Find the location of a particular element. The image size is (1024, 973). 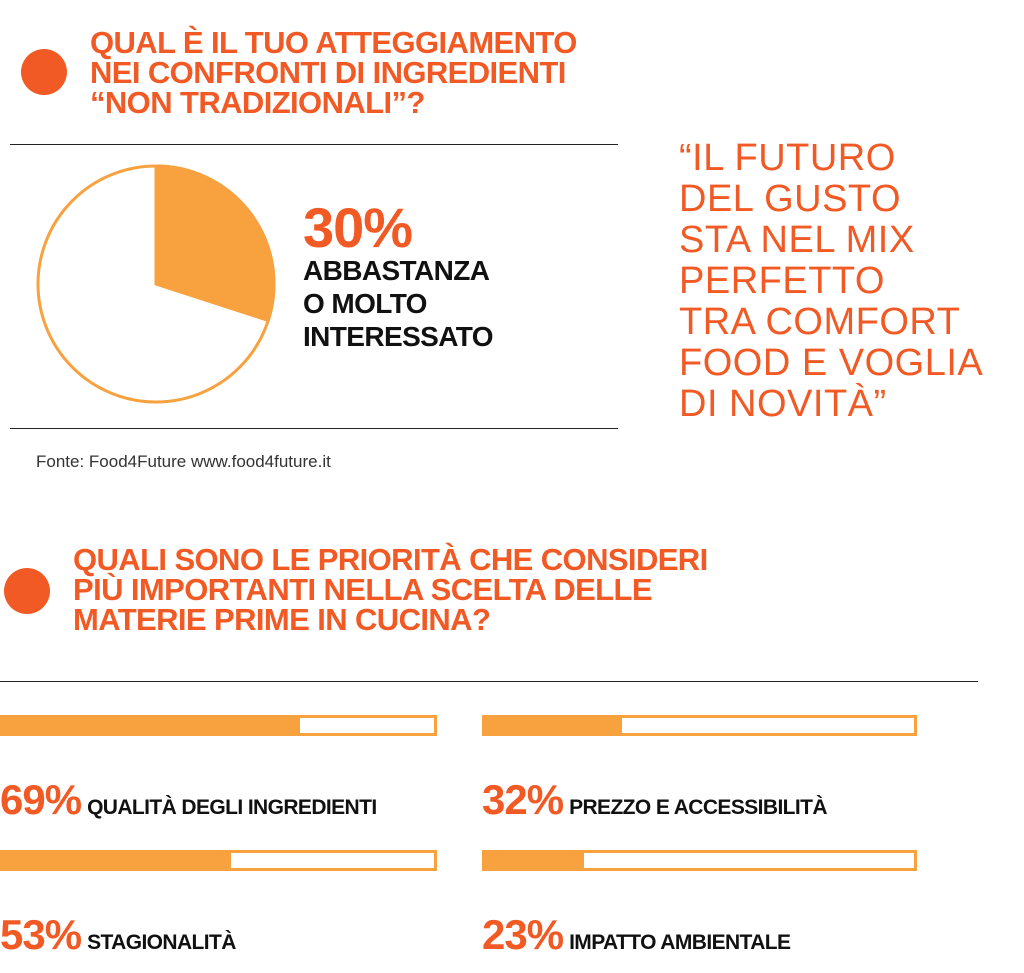

priority-item-seasonality: 53% STAGIONALITÀ is located at coordinates (218, 904).